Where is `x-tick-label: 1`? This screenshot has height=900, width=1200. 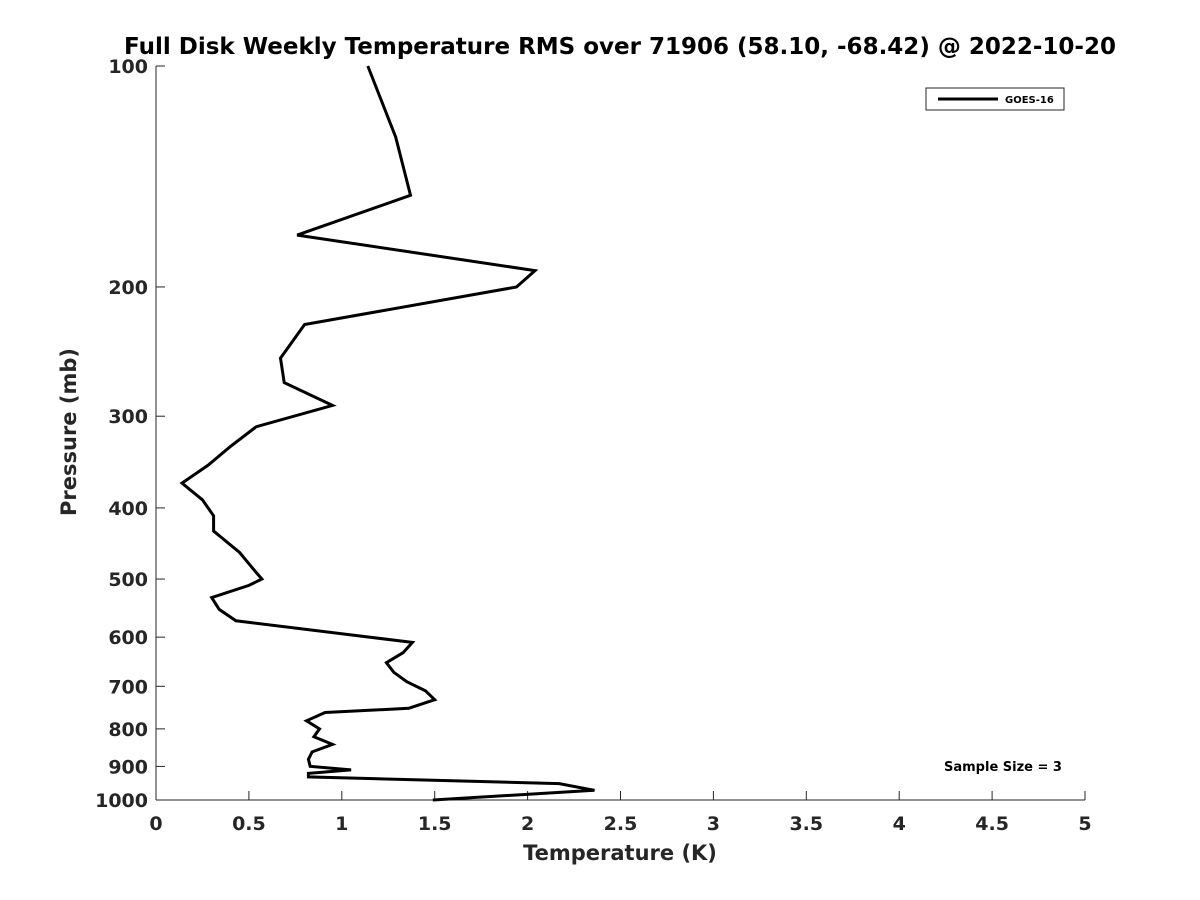
x-tick-label: 1 is located at coordinates (341, 824).